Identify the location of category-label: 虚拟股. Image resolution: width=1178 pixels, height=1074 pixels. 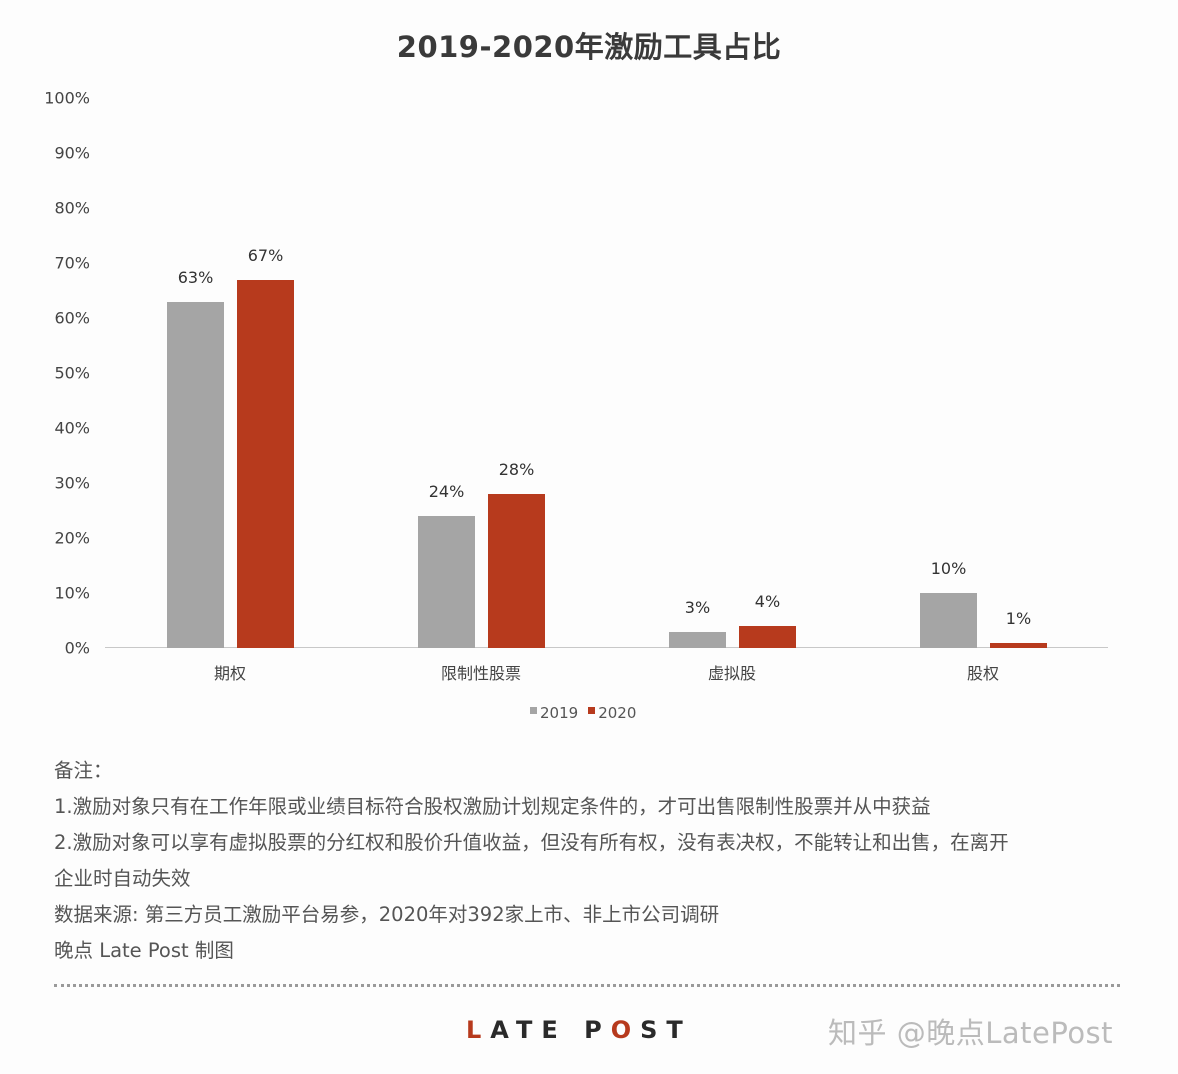
(731, 673).